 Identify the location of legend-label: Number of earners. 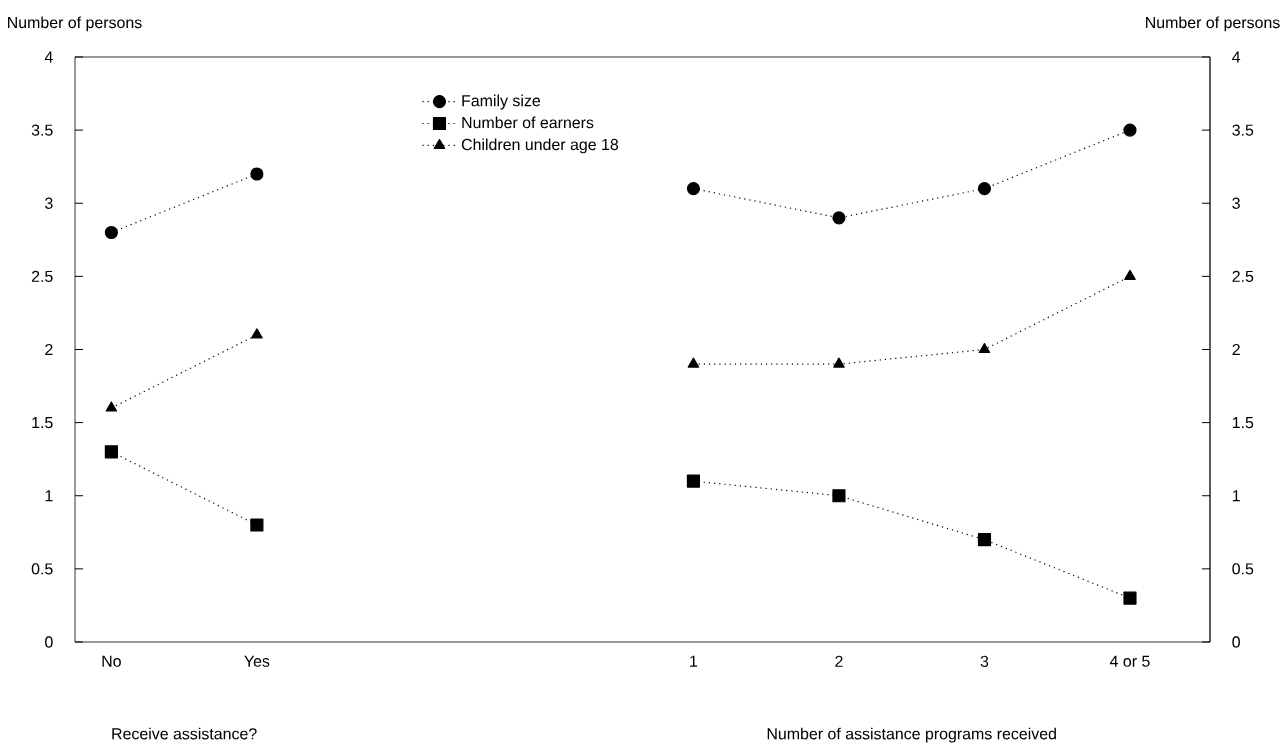
(528, 122).